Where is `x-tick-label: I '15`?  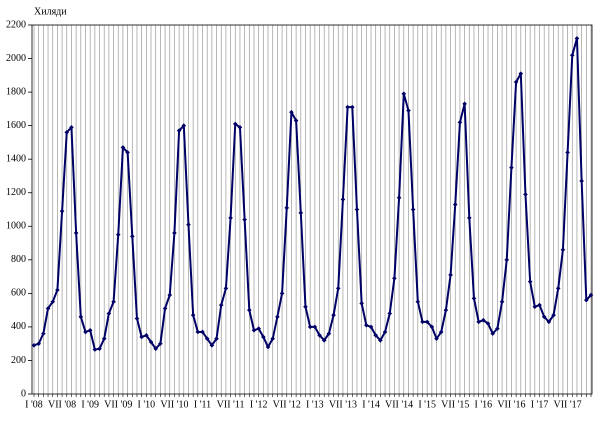
x-tick-label: I '15 is located at coordinates (427, 404).